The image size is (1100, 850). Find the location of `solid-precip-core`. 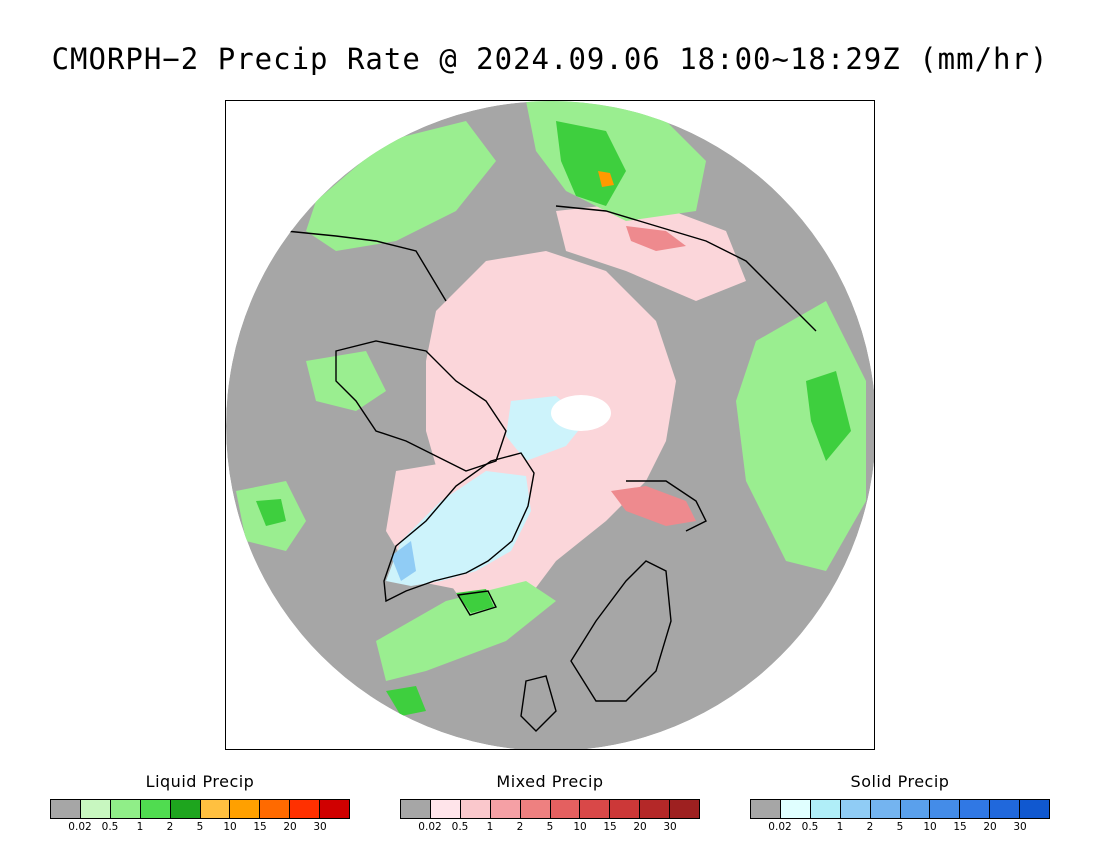

solid-precip-core is located at coordinates (403, 561).